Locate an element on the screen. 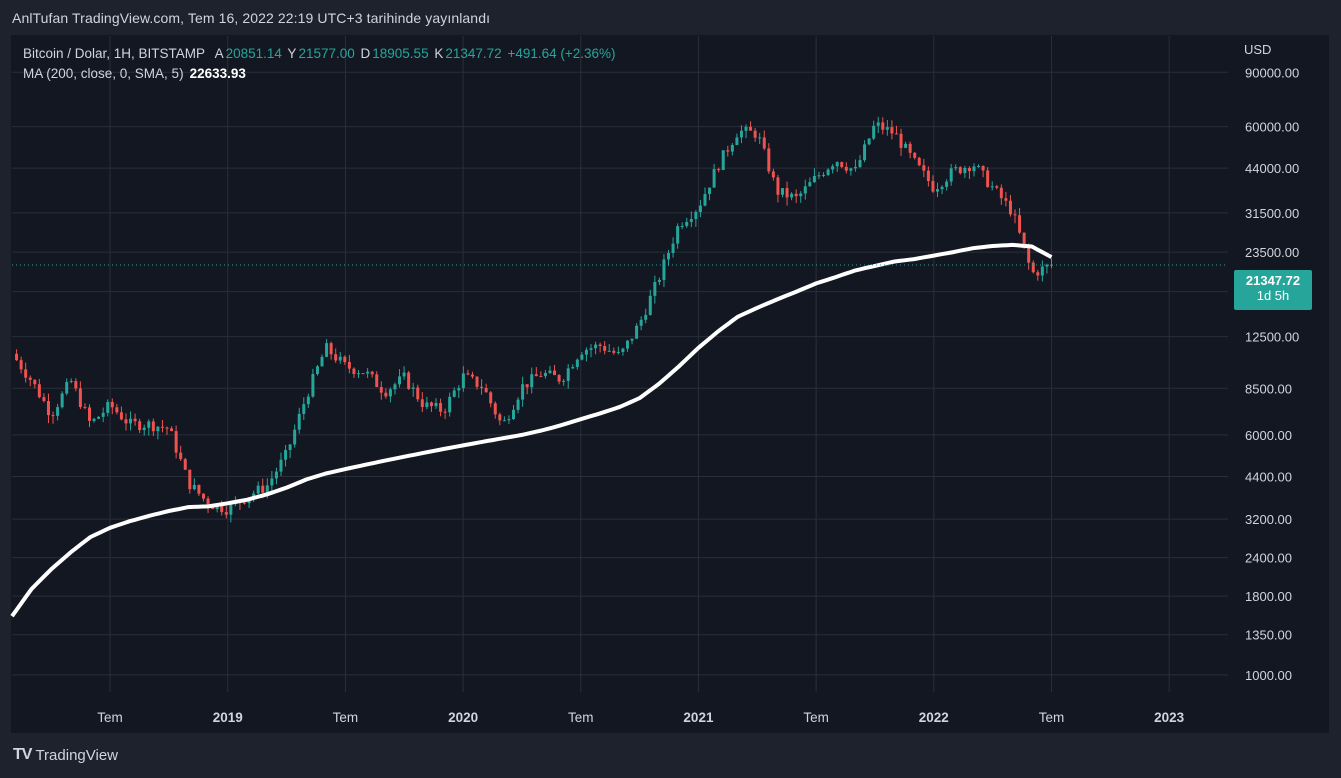  currency-unit: USD is located at coordinates (1258, 49).